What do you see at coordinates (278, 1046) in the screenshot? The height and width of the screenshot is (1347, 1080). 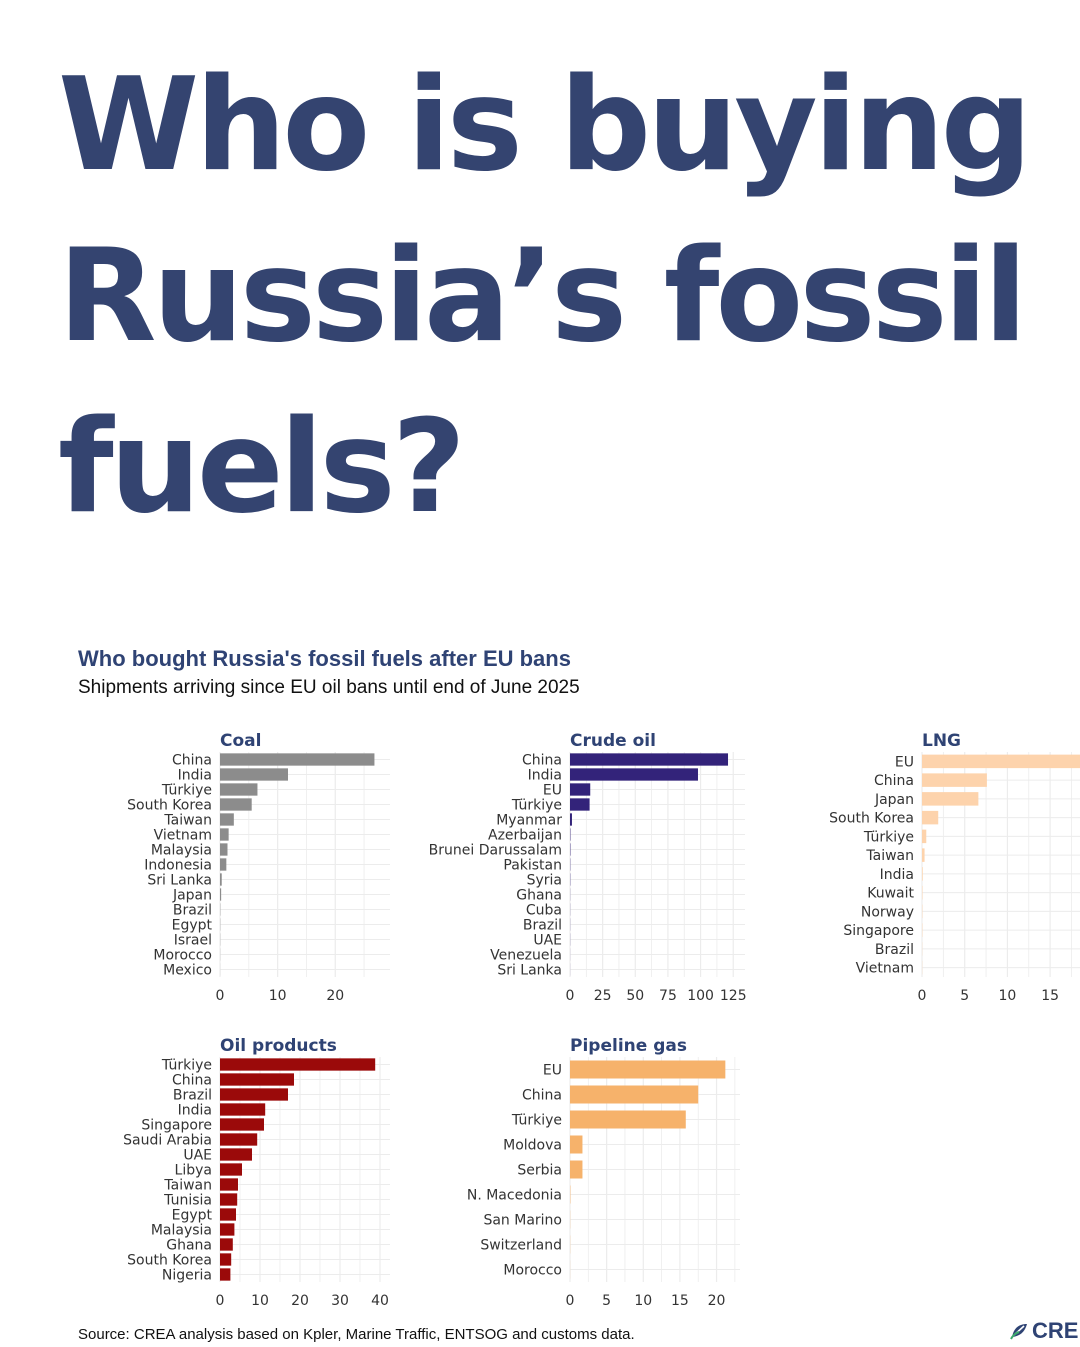 I see `panel-title: Oil products` at bounding box center [278, 1046].